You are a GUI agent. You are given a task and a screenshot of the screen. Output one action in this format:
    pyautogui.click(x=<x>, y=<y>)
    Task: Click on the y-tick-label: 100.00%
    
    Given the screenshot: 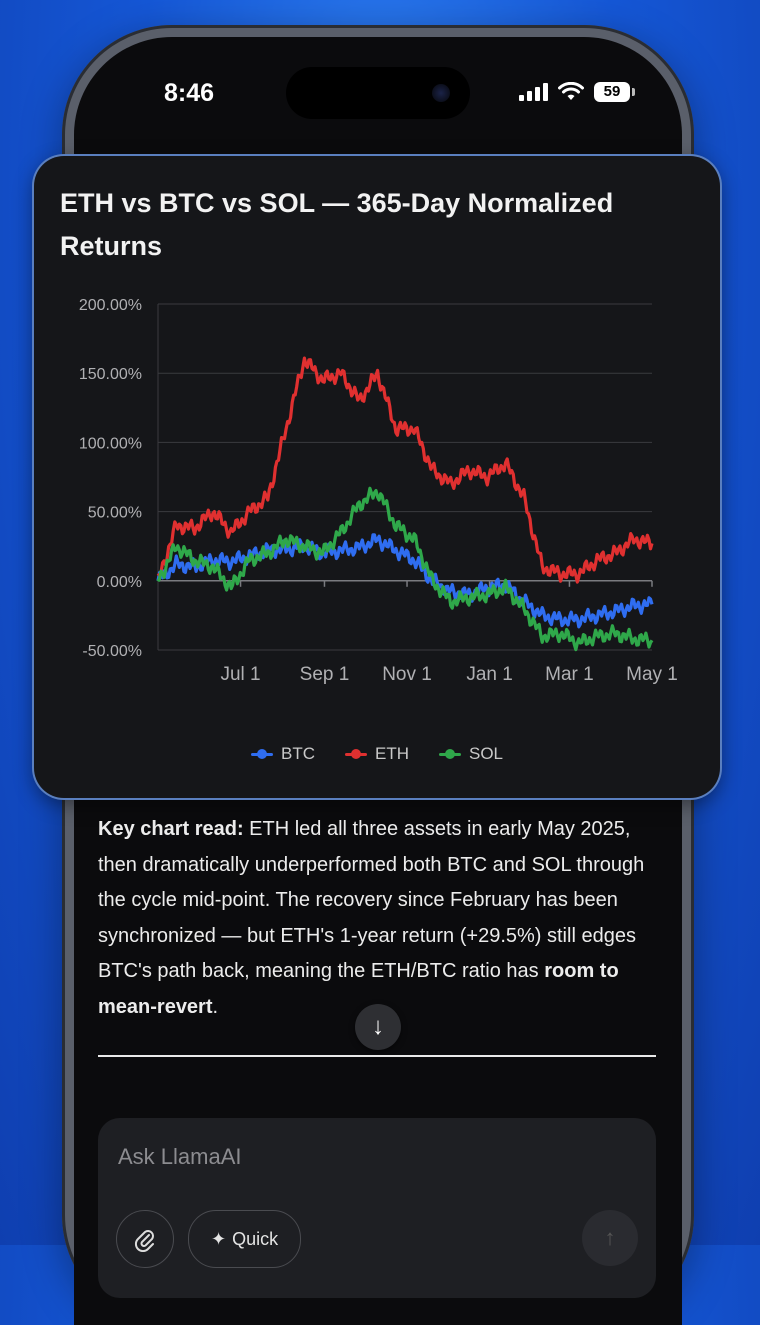 What is the action you would take?
    pyautogui.click(x=110, y=443)
    